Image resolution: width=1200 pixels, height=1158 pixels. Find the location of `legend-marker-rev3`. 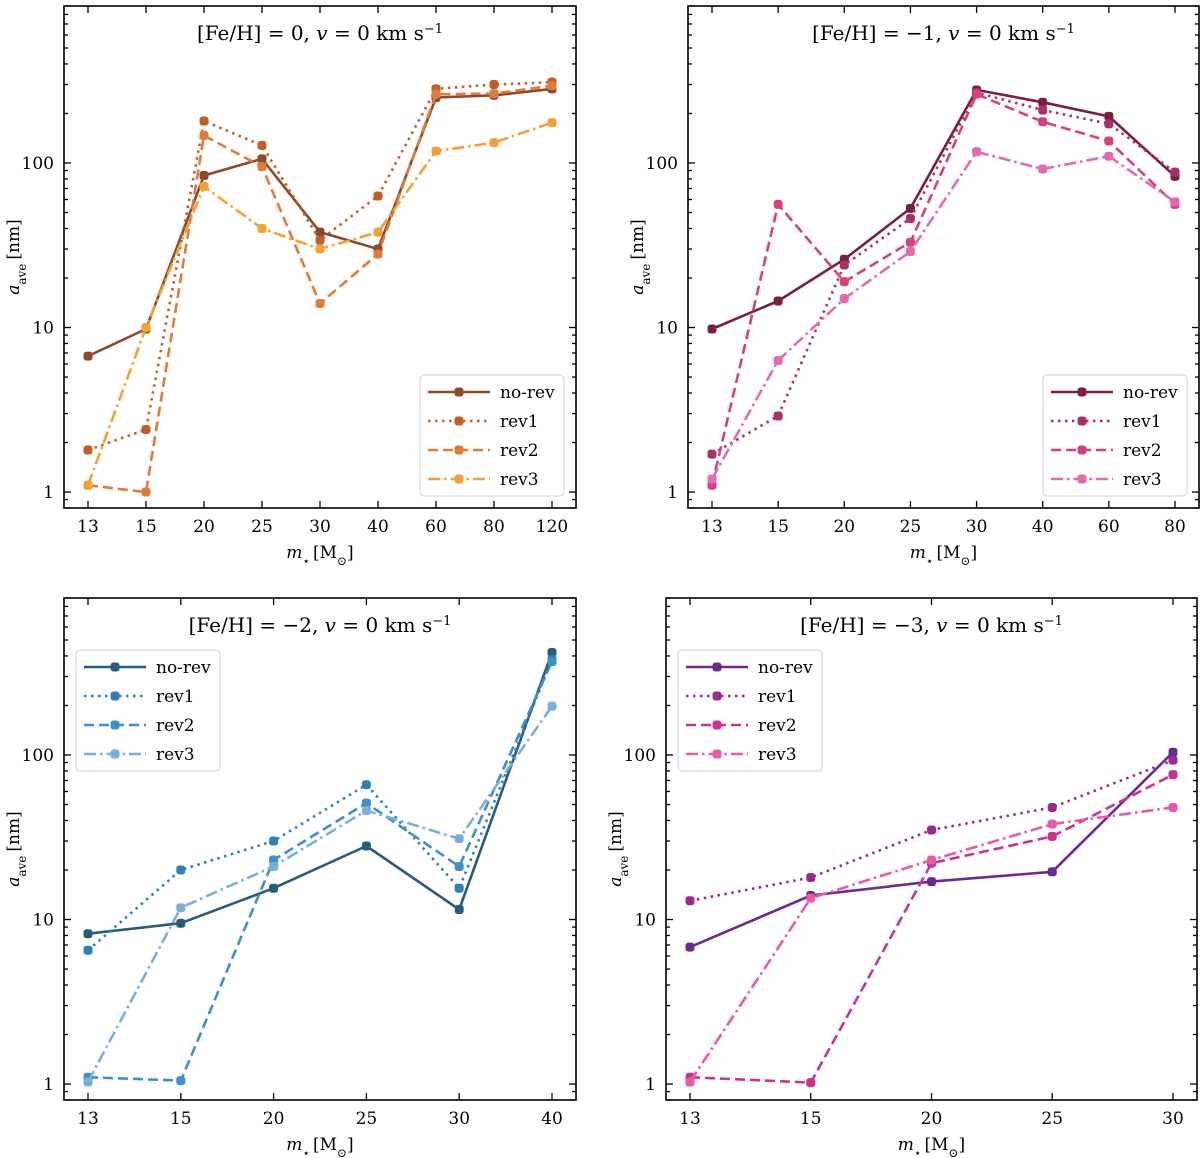

legend-marker-rev3 is located at coordinates (1082, 479).